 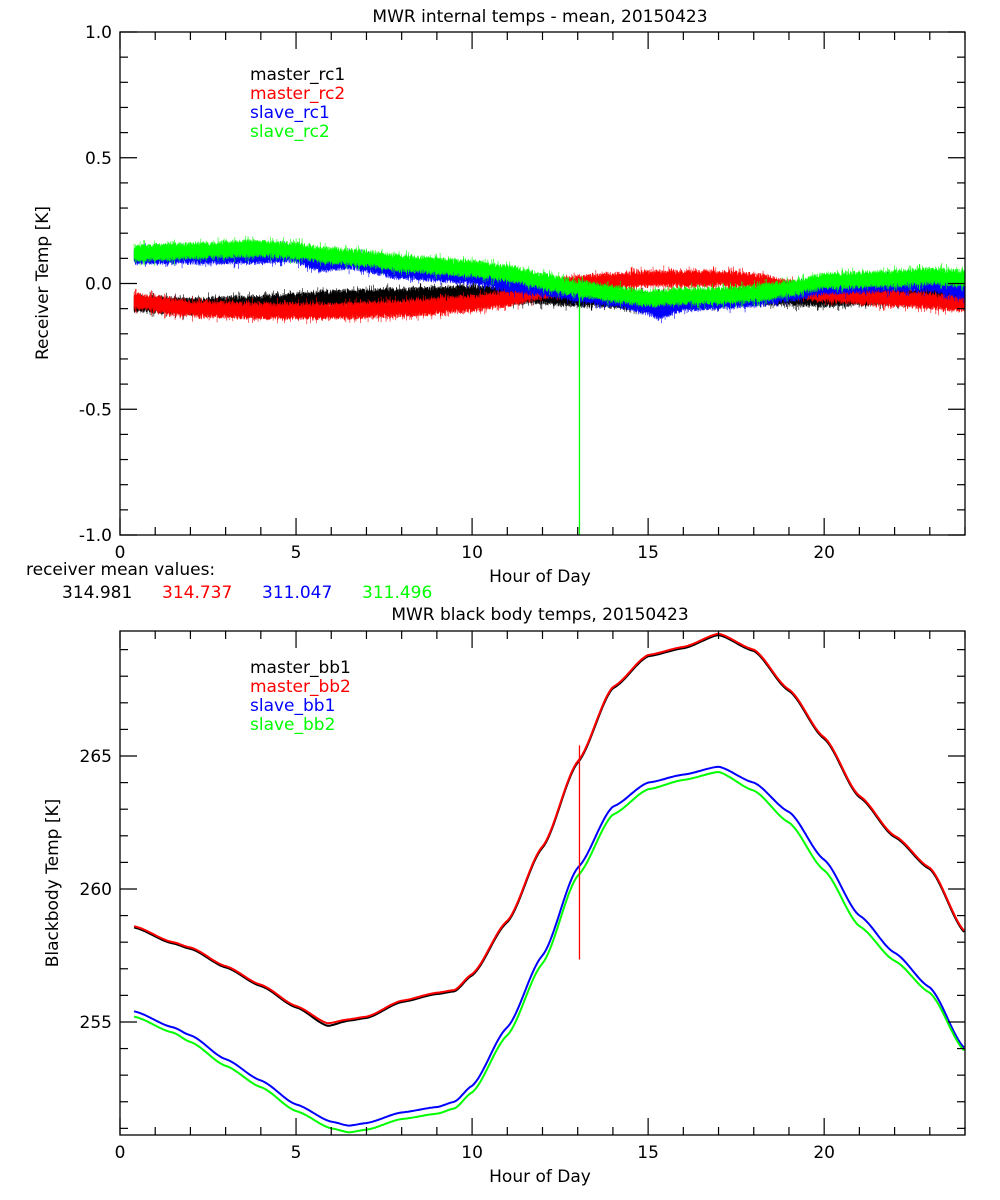 I want to click on legend-entry-master_bb1: master_bb1, so click(x=300, y=668).